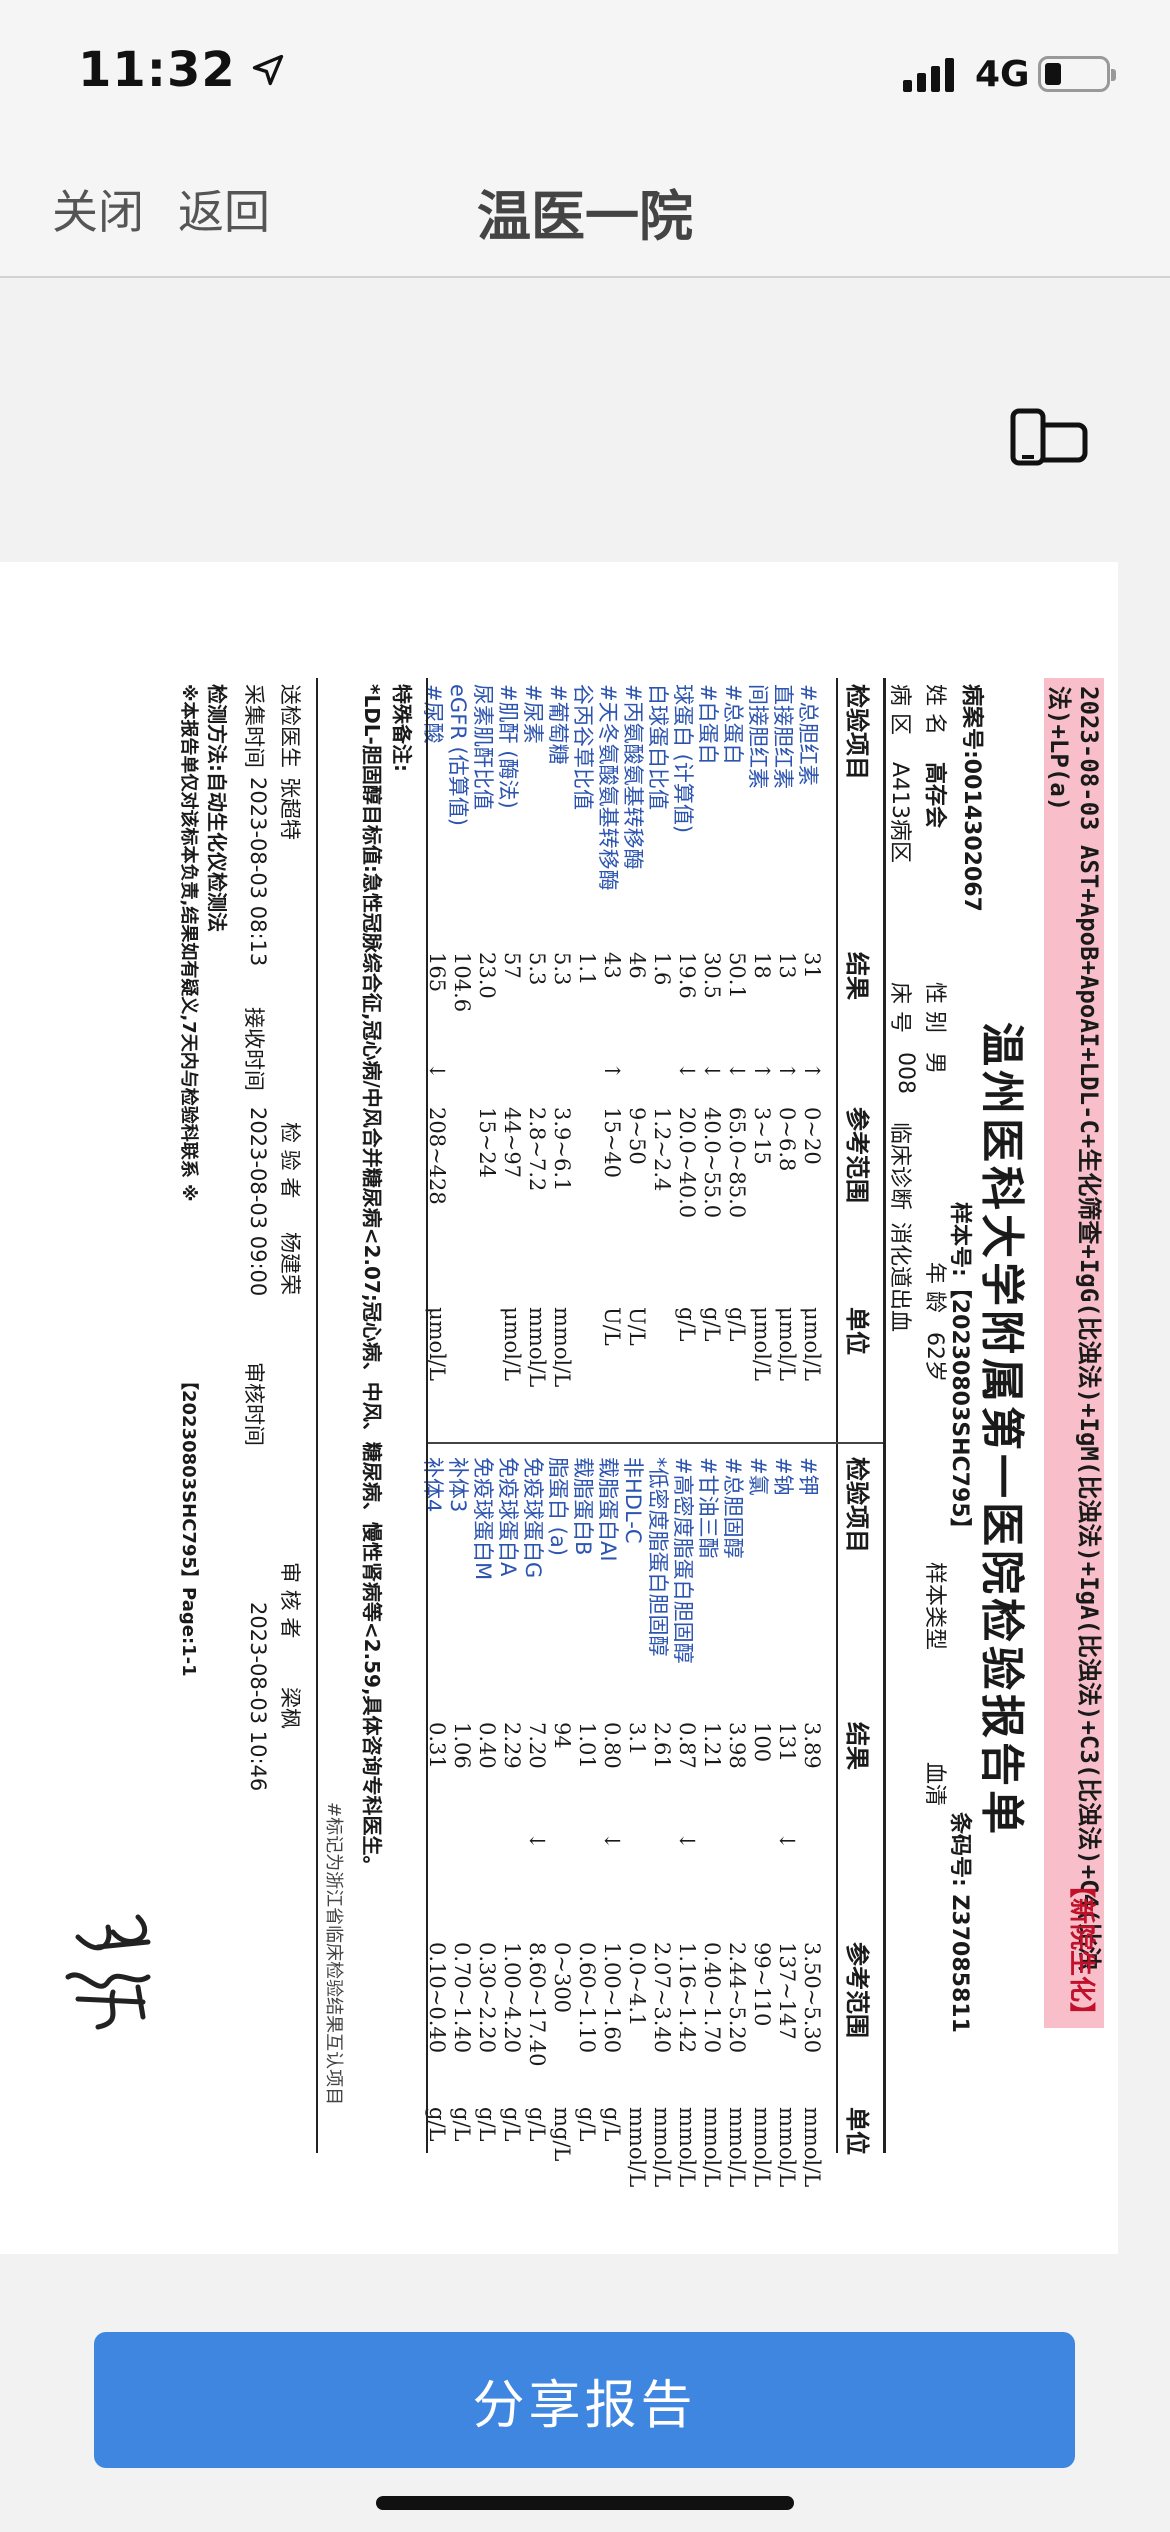 This screenshot has width=1170, height=2532. I want to click on cell-range: 99~110, so click(762, 1984).